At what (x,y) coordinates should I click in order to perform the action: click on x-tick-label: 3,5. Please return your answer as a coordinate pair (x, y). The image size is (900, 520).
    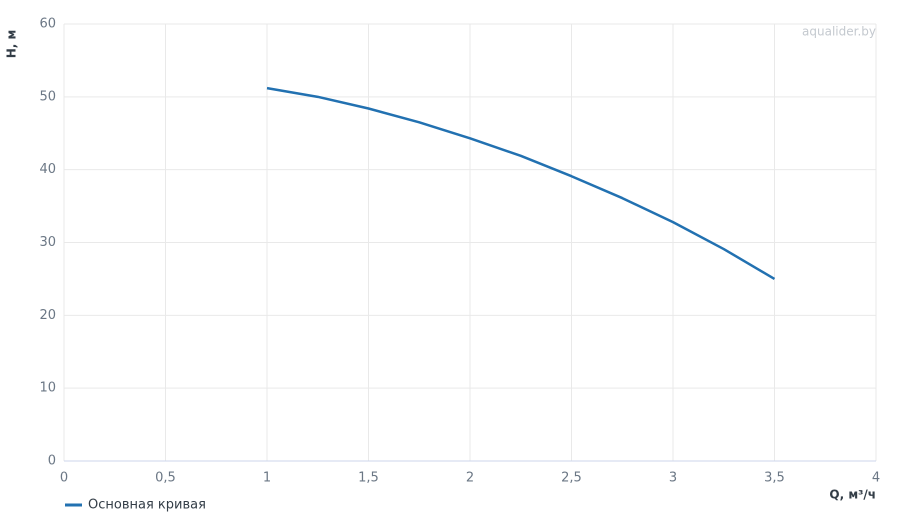
    Looking at the image, I should click on (774, 478).